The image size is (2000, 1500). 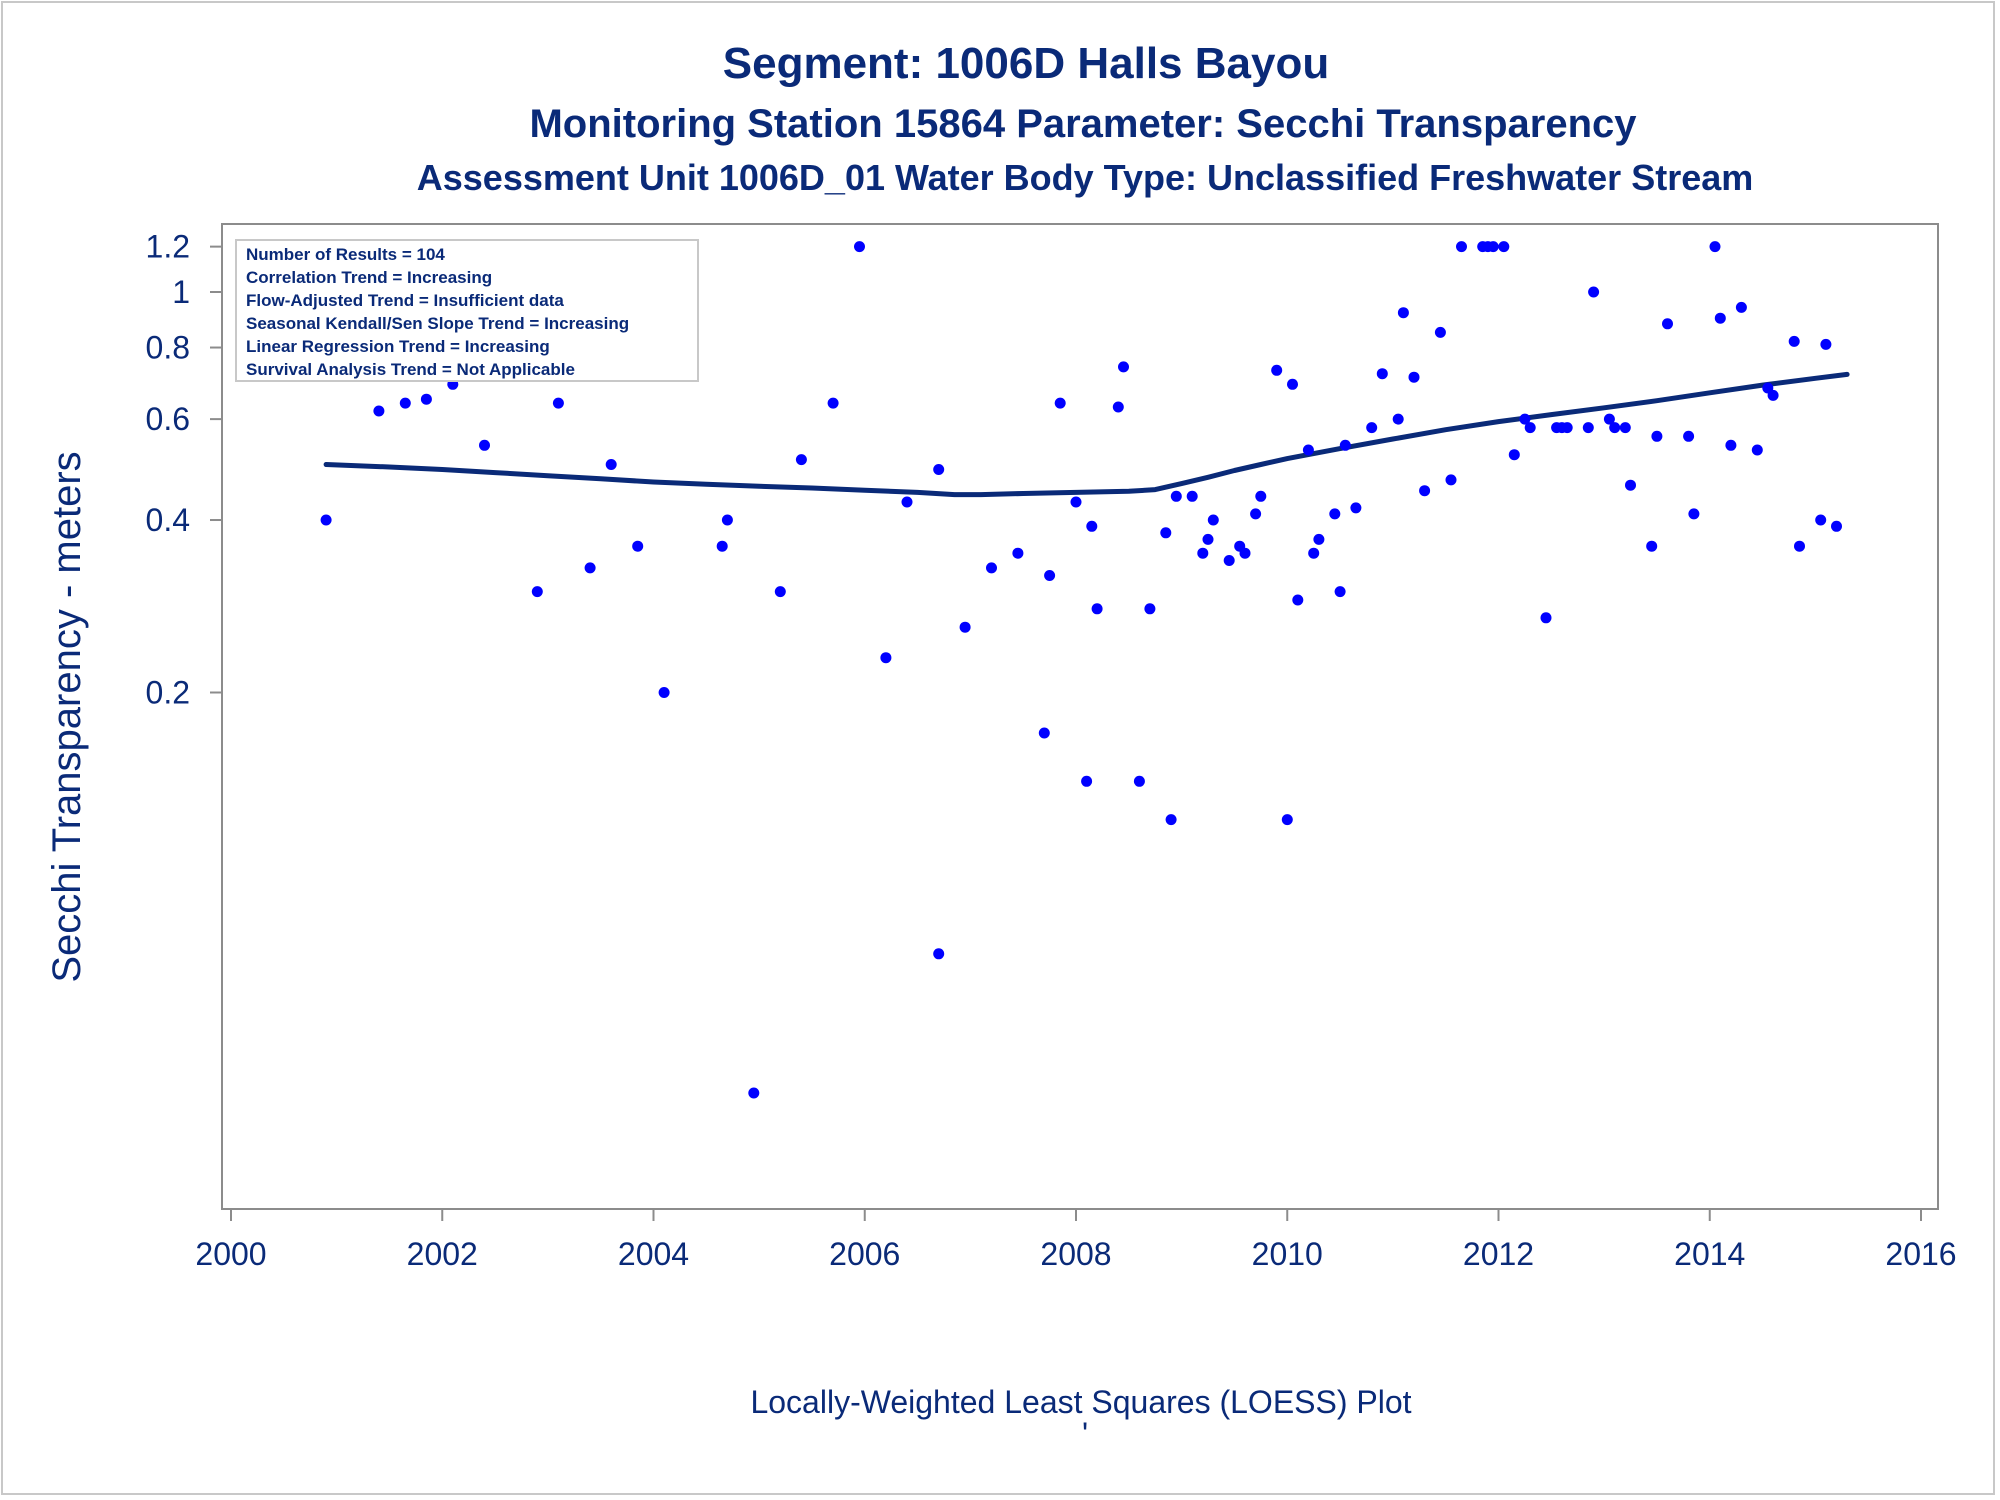 I want to click on x-axis: 2000 2002 2004 2006 2008 2010 2012 2014 2016, so click(x=1076, y=1240).